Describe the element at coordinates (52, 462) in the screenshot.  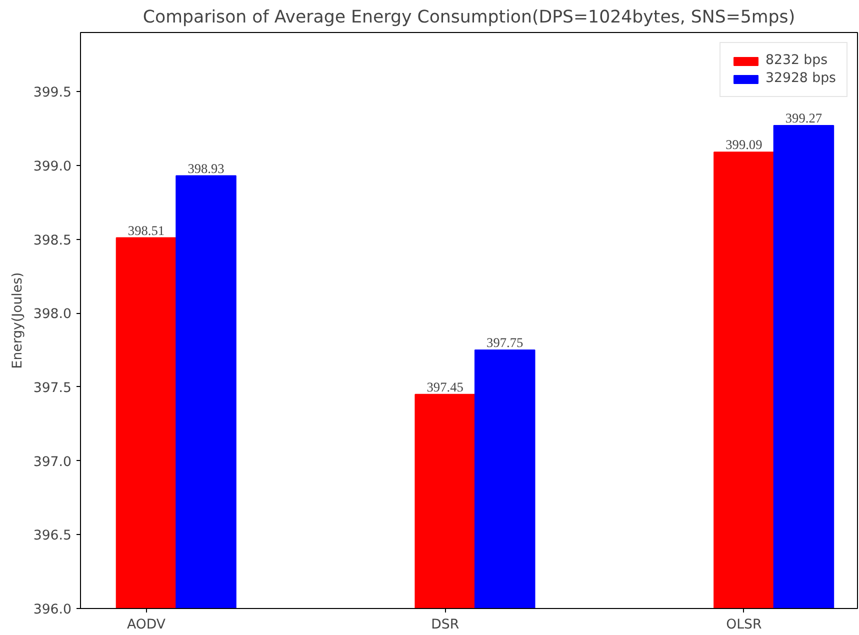
I see `y-tick-label: 397.0` at that location.